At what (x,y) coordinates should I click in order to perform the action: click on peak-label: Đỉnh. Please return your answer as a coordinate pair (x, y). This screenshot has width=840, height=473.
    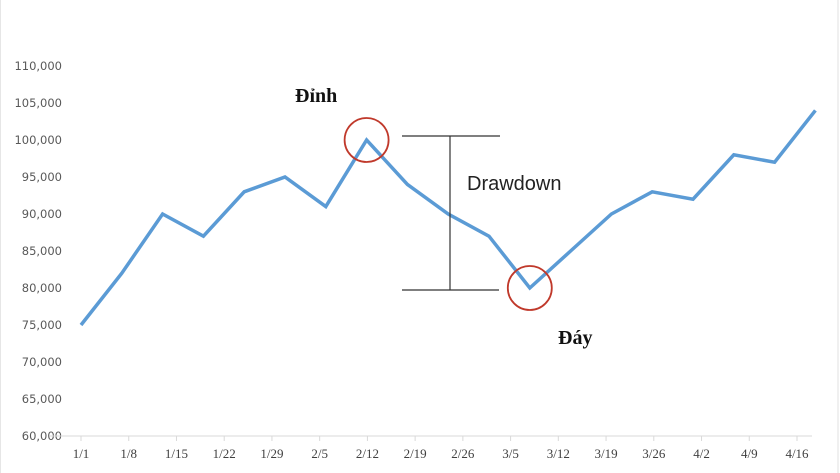
    Looking at the image, I should click on (316, 96).